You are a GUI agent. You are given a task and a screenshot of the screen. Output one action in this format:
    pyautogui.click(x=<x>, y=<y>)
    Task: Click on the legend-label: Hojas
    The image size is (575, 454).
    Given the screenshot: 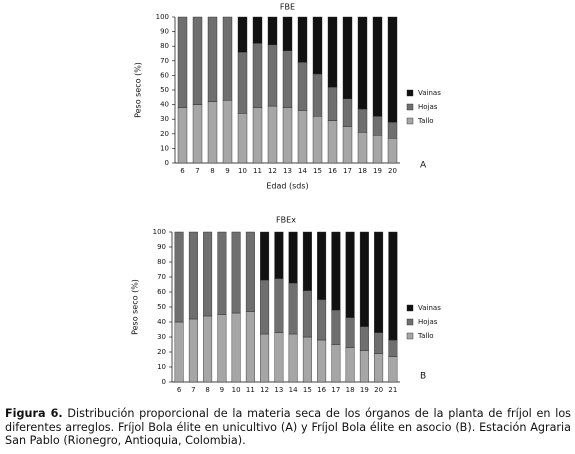 What is the action you would take?
    pyautogui.click(x=428, y=107)
    